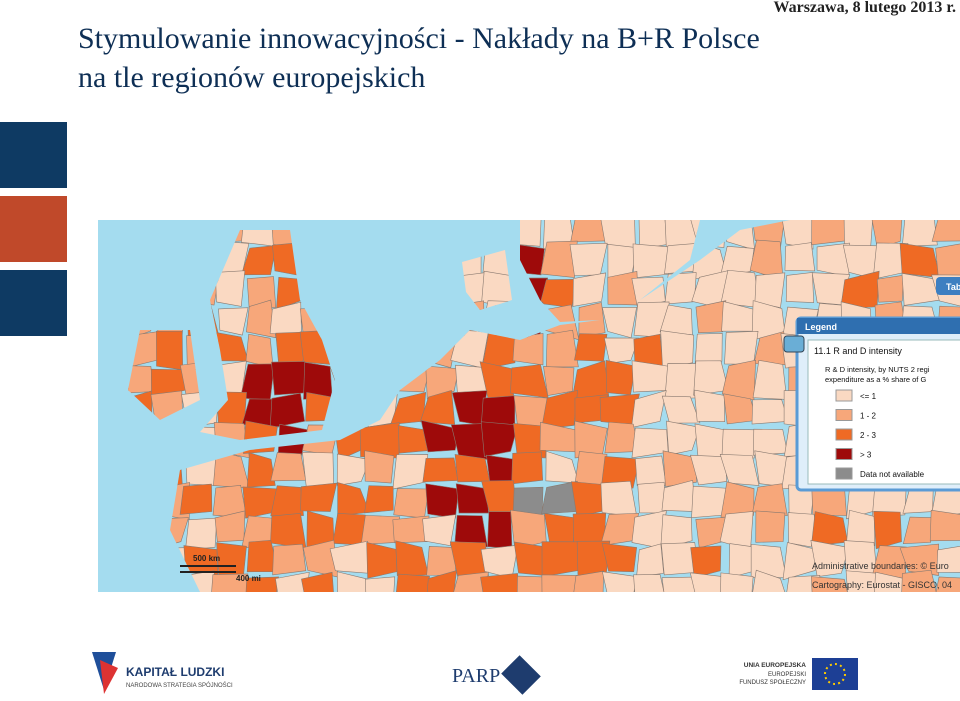 This screenshot has width=960, height=701. Describe the element at coordinates (251, 77) in the screenshot. I see `title-line: na tle regionów europejskich` at that location.